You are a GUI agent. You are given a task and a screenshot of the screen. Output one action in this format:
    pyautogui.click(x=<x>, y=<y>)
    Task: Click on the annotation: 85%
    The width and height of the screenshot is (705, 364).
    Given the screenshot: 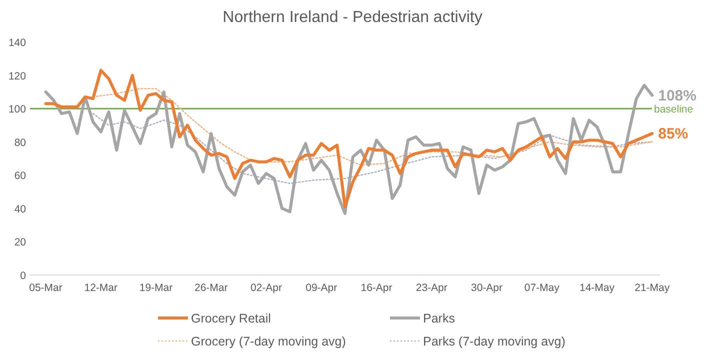 What is the action you would take?
    pyautogui.click(x=673, y=134)
    